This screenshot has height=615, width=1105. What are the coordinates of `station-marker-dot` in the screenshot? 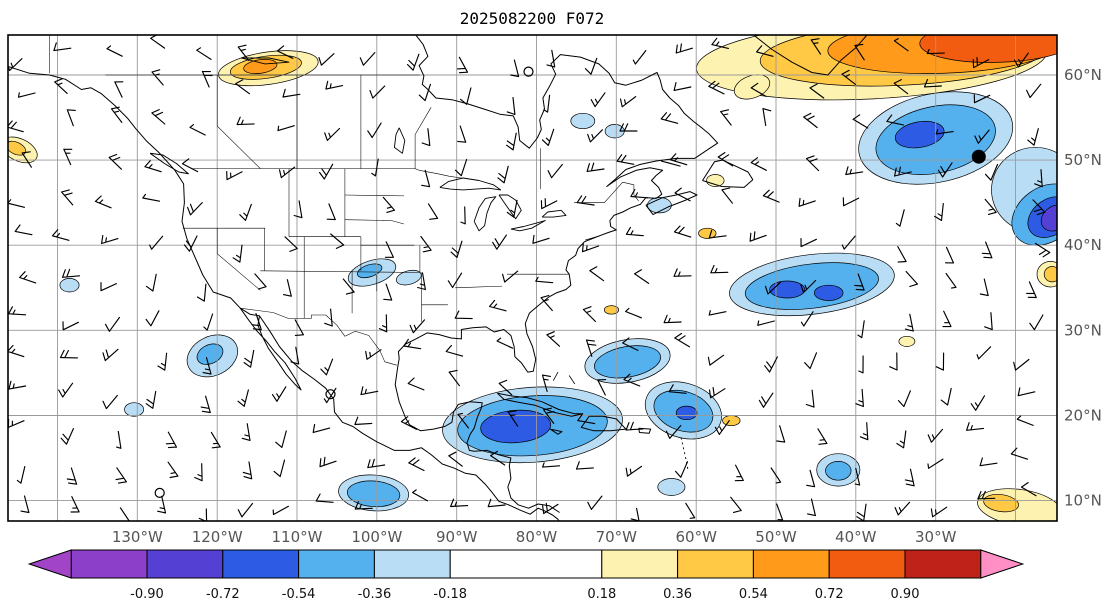 It's located at (978, 156).